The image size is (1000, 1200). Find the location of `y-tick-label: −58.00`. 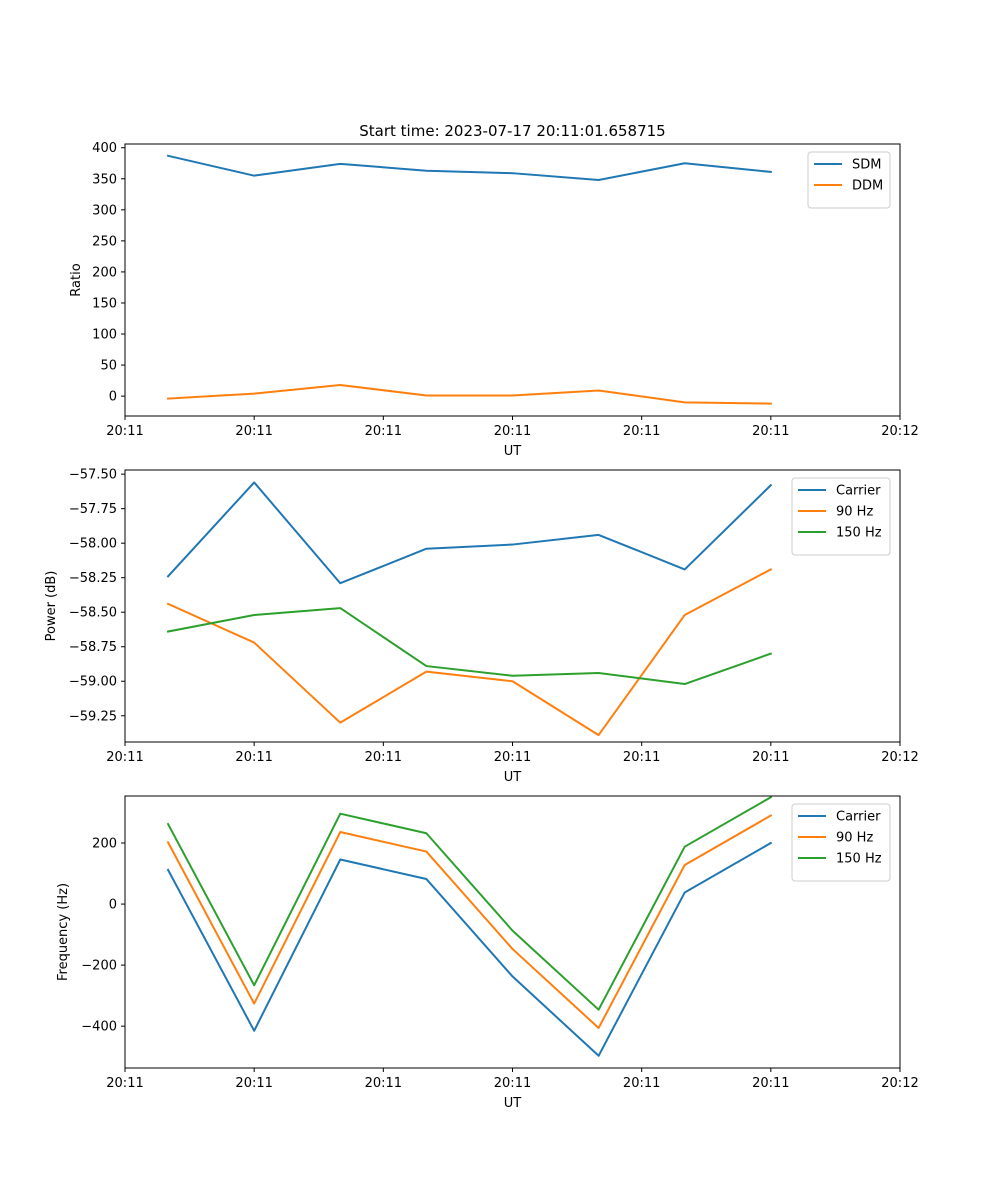

y-tick-label: −58.00 is located at coordinates (93, 544).